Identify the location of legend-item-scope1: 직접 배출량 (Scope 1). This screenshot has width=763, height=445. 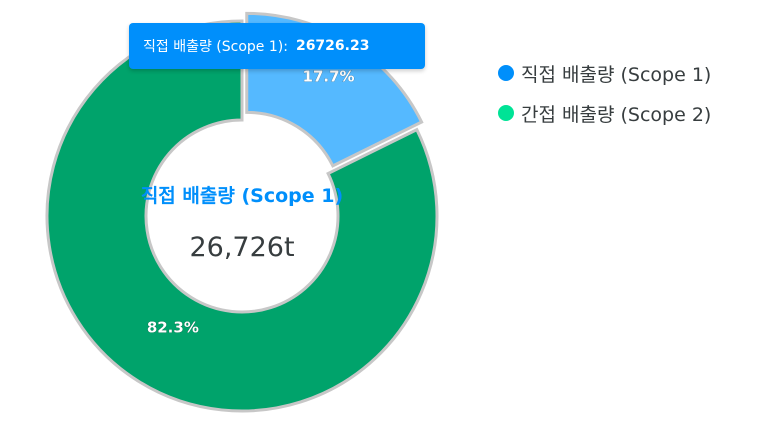
(604, 73).